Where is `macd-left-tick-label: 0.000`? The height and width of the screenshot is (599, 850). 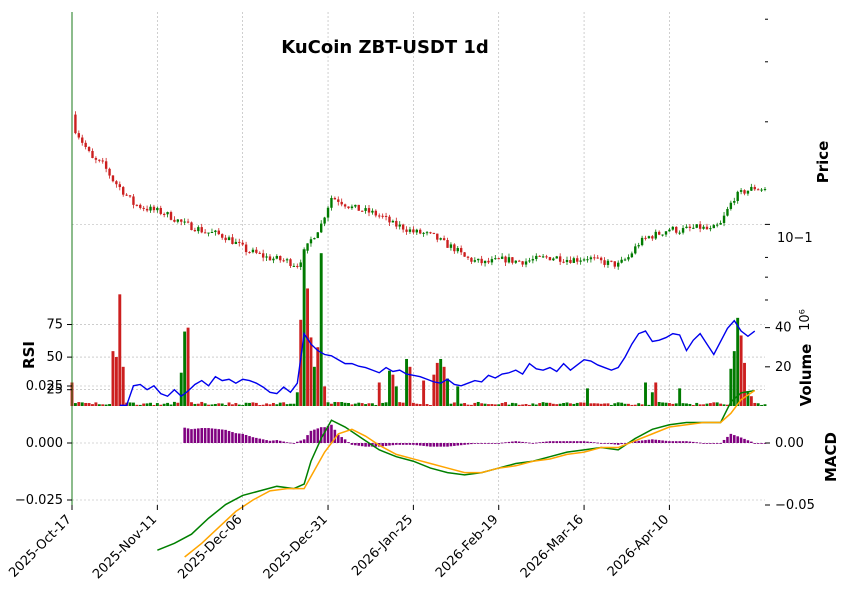 macd-left-tick-label: 0.000 is located at coordinates (44, 443).